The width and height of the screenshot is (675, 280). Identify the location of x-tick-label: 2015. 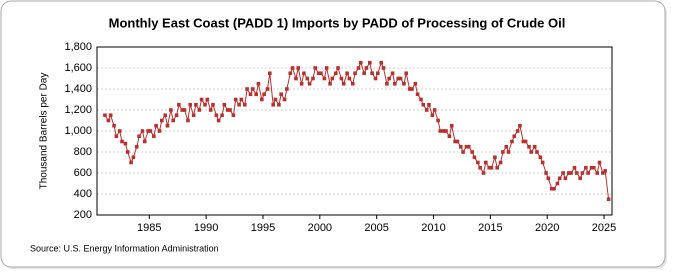
(490, 228).